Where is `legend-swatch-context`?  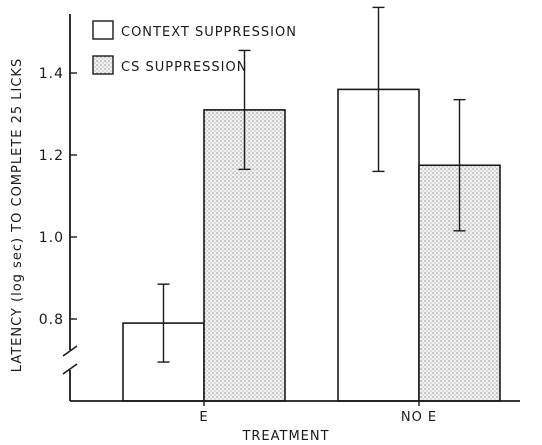 legend-swatch-context is located at coordinates (103, 30).